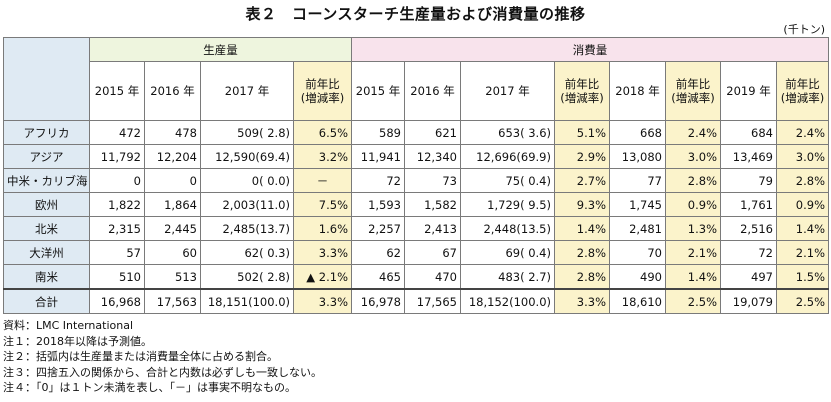 The width and height of the screenshot is (831, 402). Describe the element at coordinates (322, 132) in the screenshot. I see `value-cell-pyoy: 6.5%` at that location.